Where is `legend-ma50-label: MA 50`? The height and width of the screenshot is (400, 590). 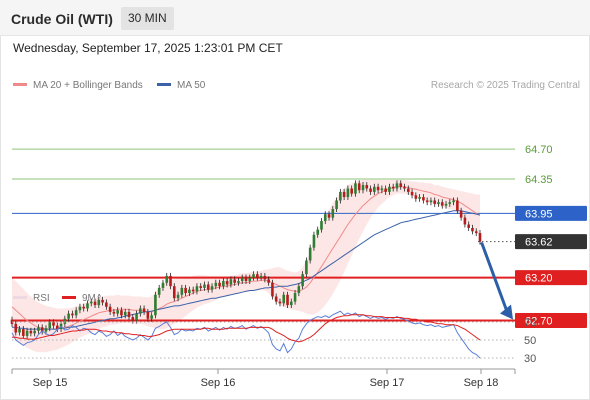
legend-ma50-label: MA 50 is located at coordinates (191, 85).